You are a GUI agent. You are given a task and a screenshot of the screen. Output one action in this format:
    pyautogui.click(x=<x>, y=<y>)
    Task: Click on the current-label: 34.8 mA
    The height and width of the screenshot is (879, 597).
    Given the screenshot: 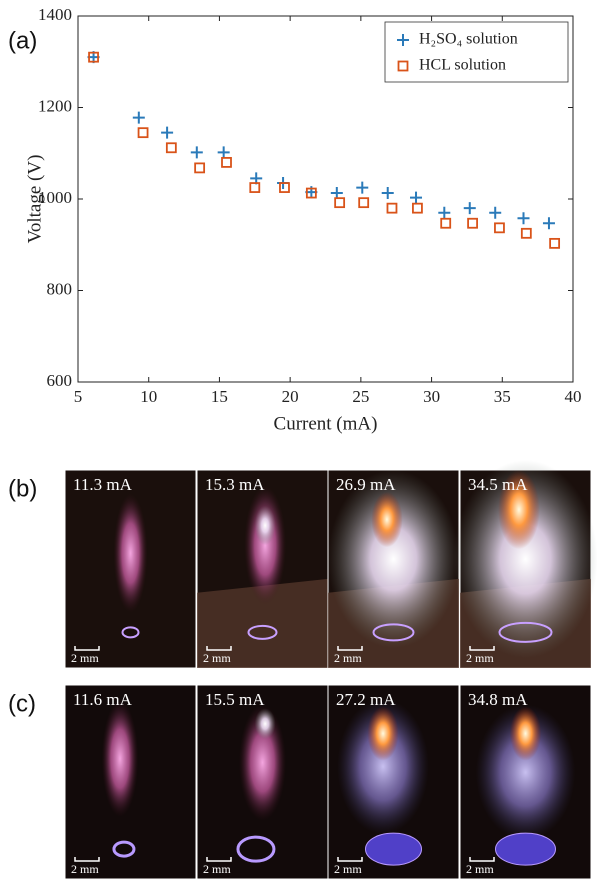 What is the action you would take?
    pyautogui.click(x=498, y=699)
    